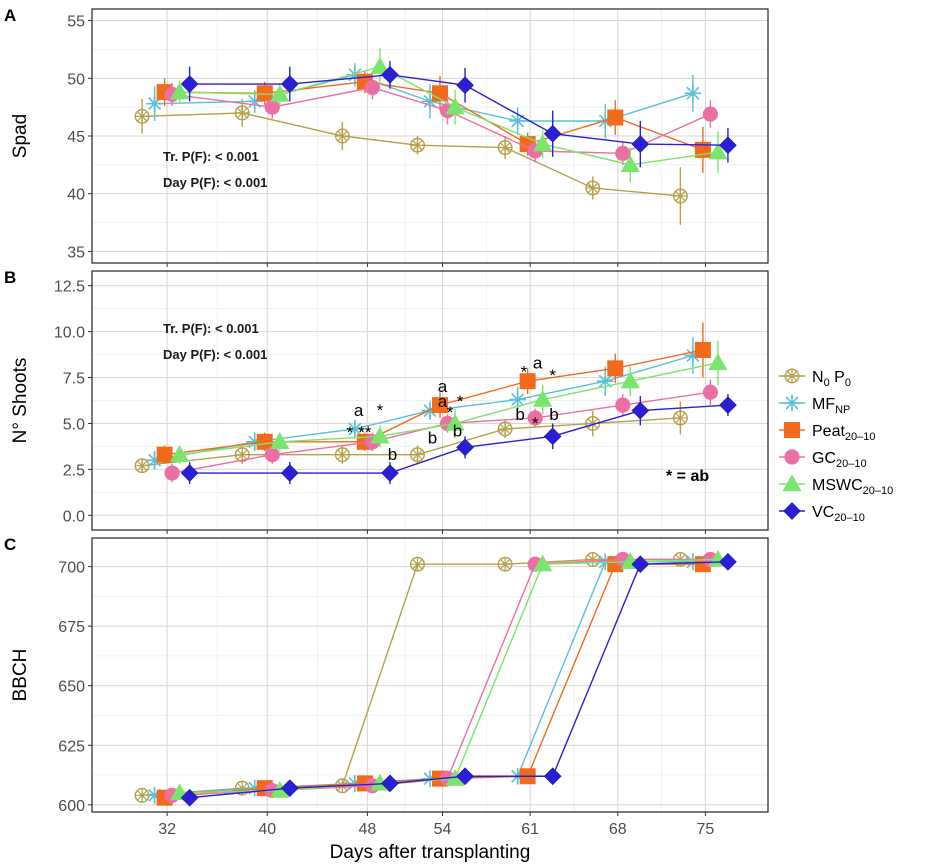 This screenshot has height=867, width=935. I want to click on series-MSWC, so click(449, 402).